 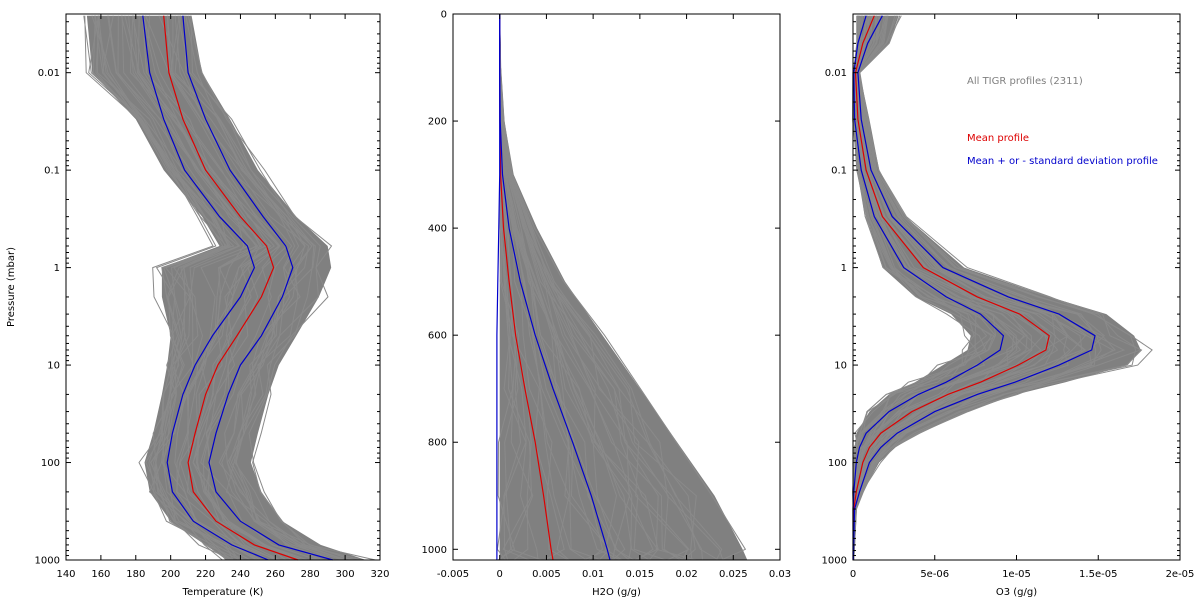 I want to click on legend-entry-std: Mean + or - standard deviation profile, so click(x=1062, y=161).